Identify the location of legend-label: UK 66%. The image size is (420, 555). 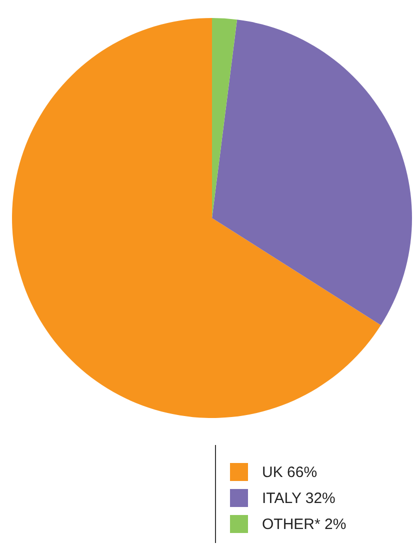
(290, 472).